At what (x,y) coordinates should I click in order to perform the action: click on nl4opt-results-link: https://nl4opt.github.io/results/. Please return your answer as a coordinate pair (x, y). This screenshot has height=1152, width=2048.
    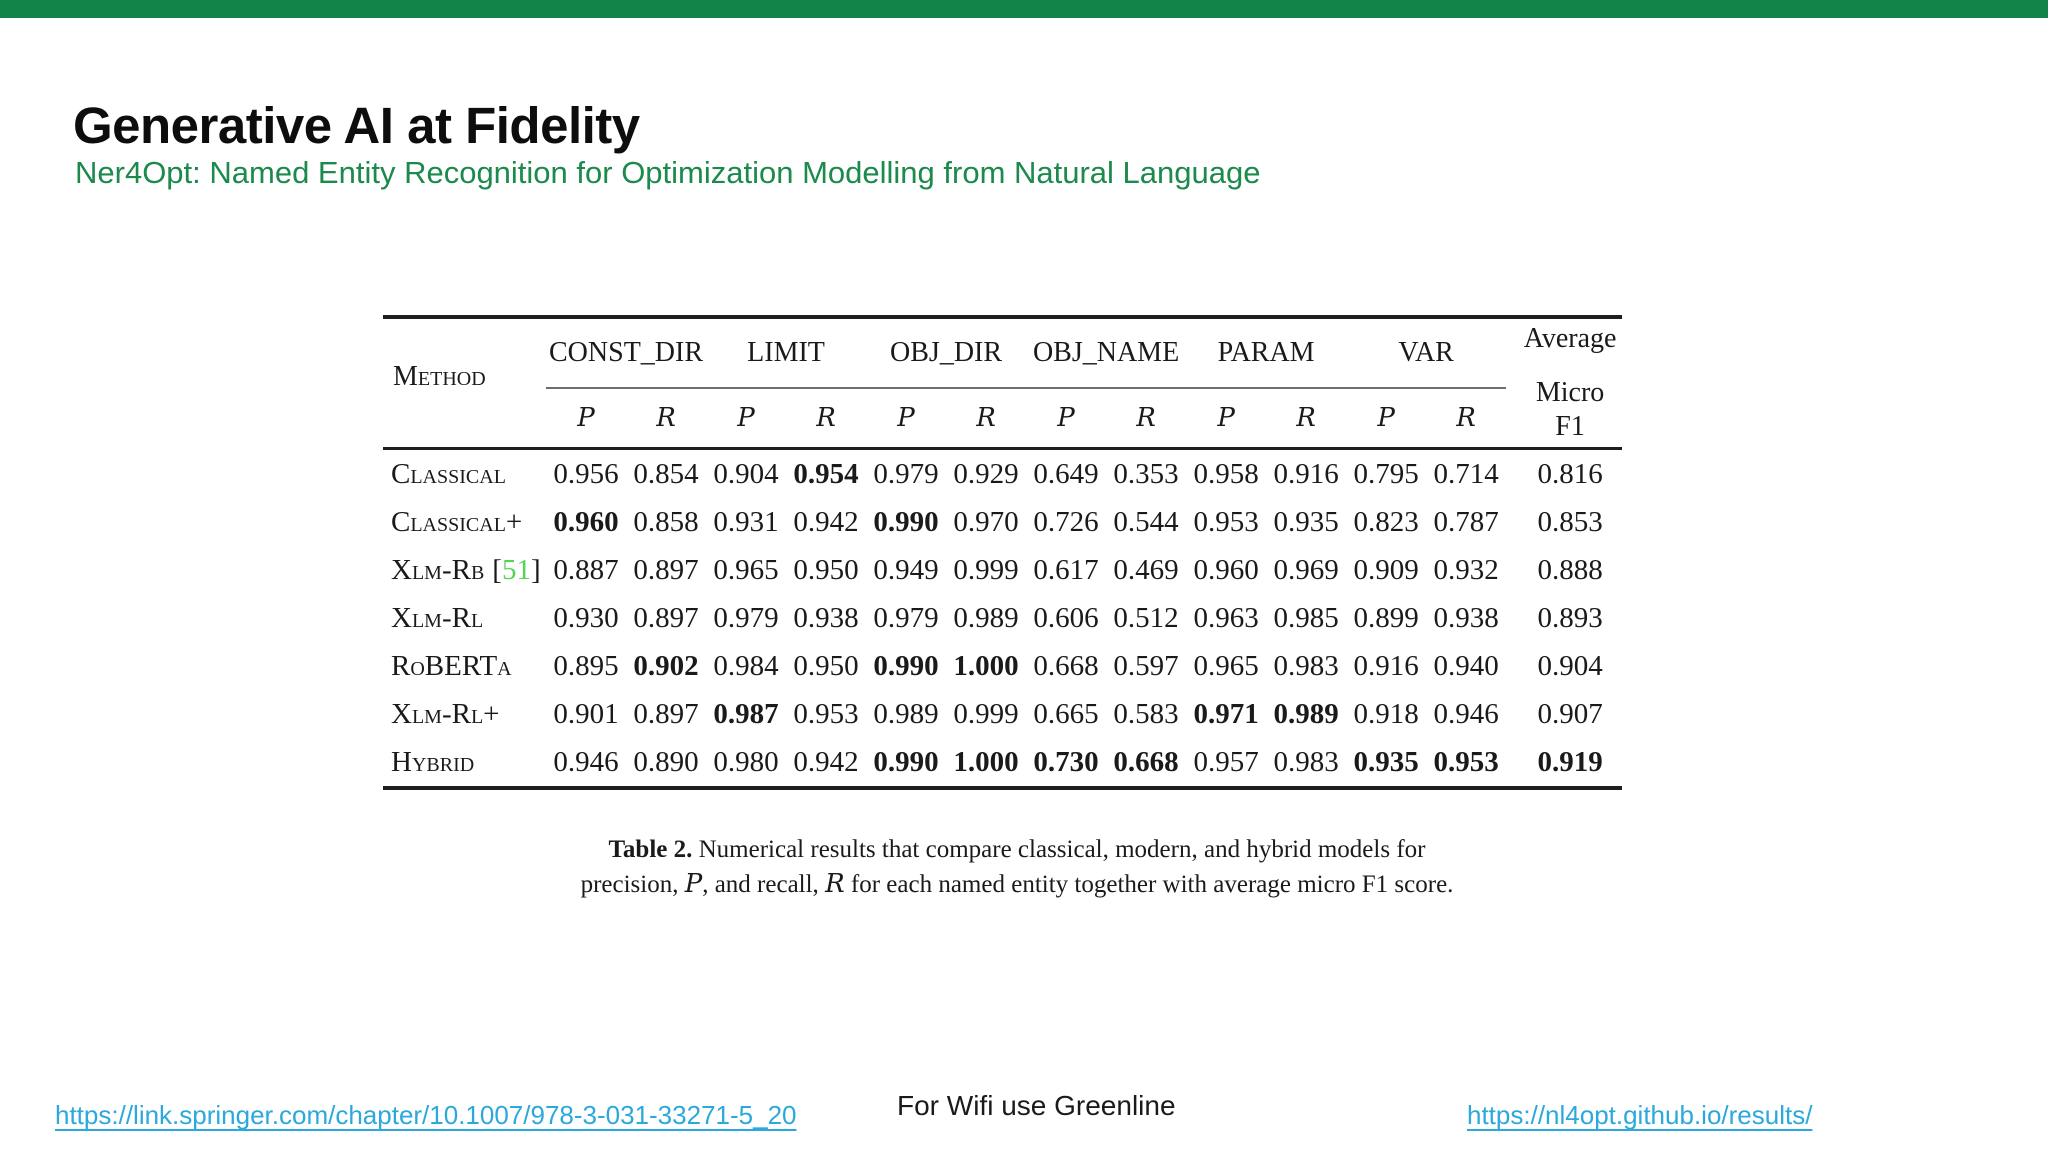
    Looking at the image, I should click on (1640, 1115).